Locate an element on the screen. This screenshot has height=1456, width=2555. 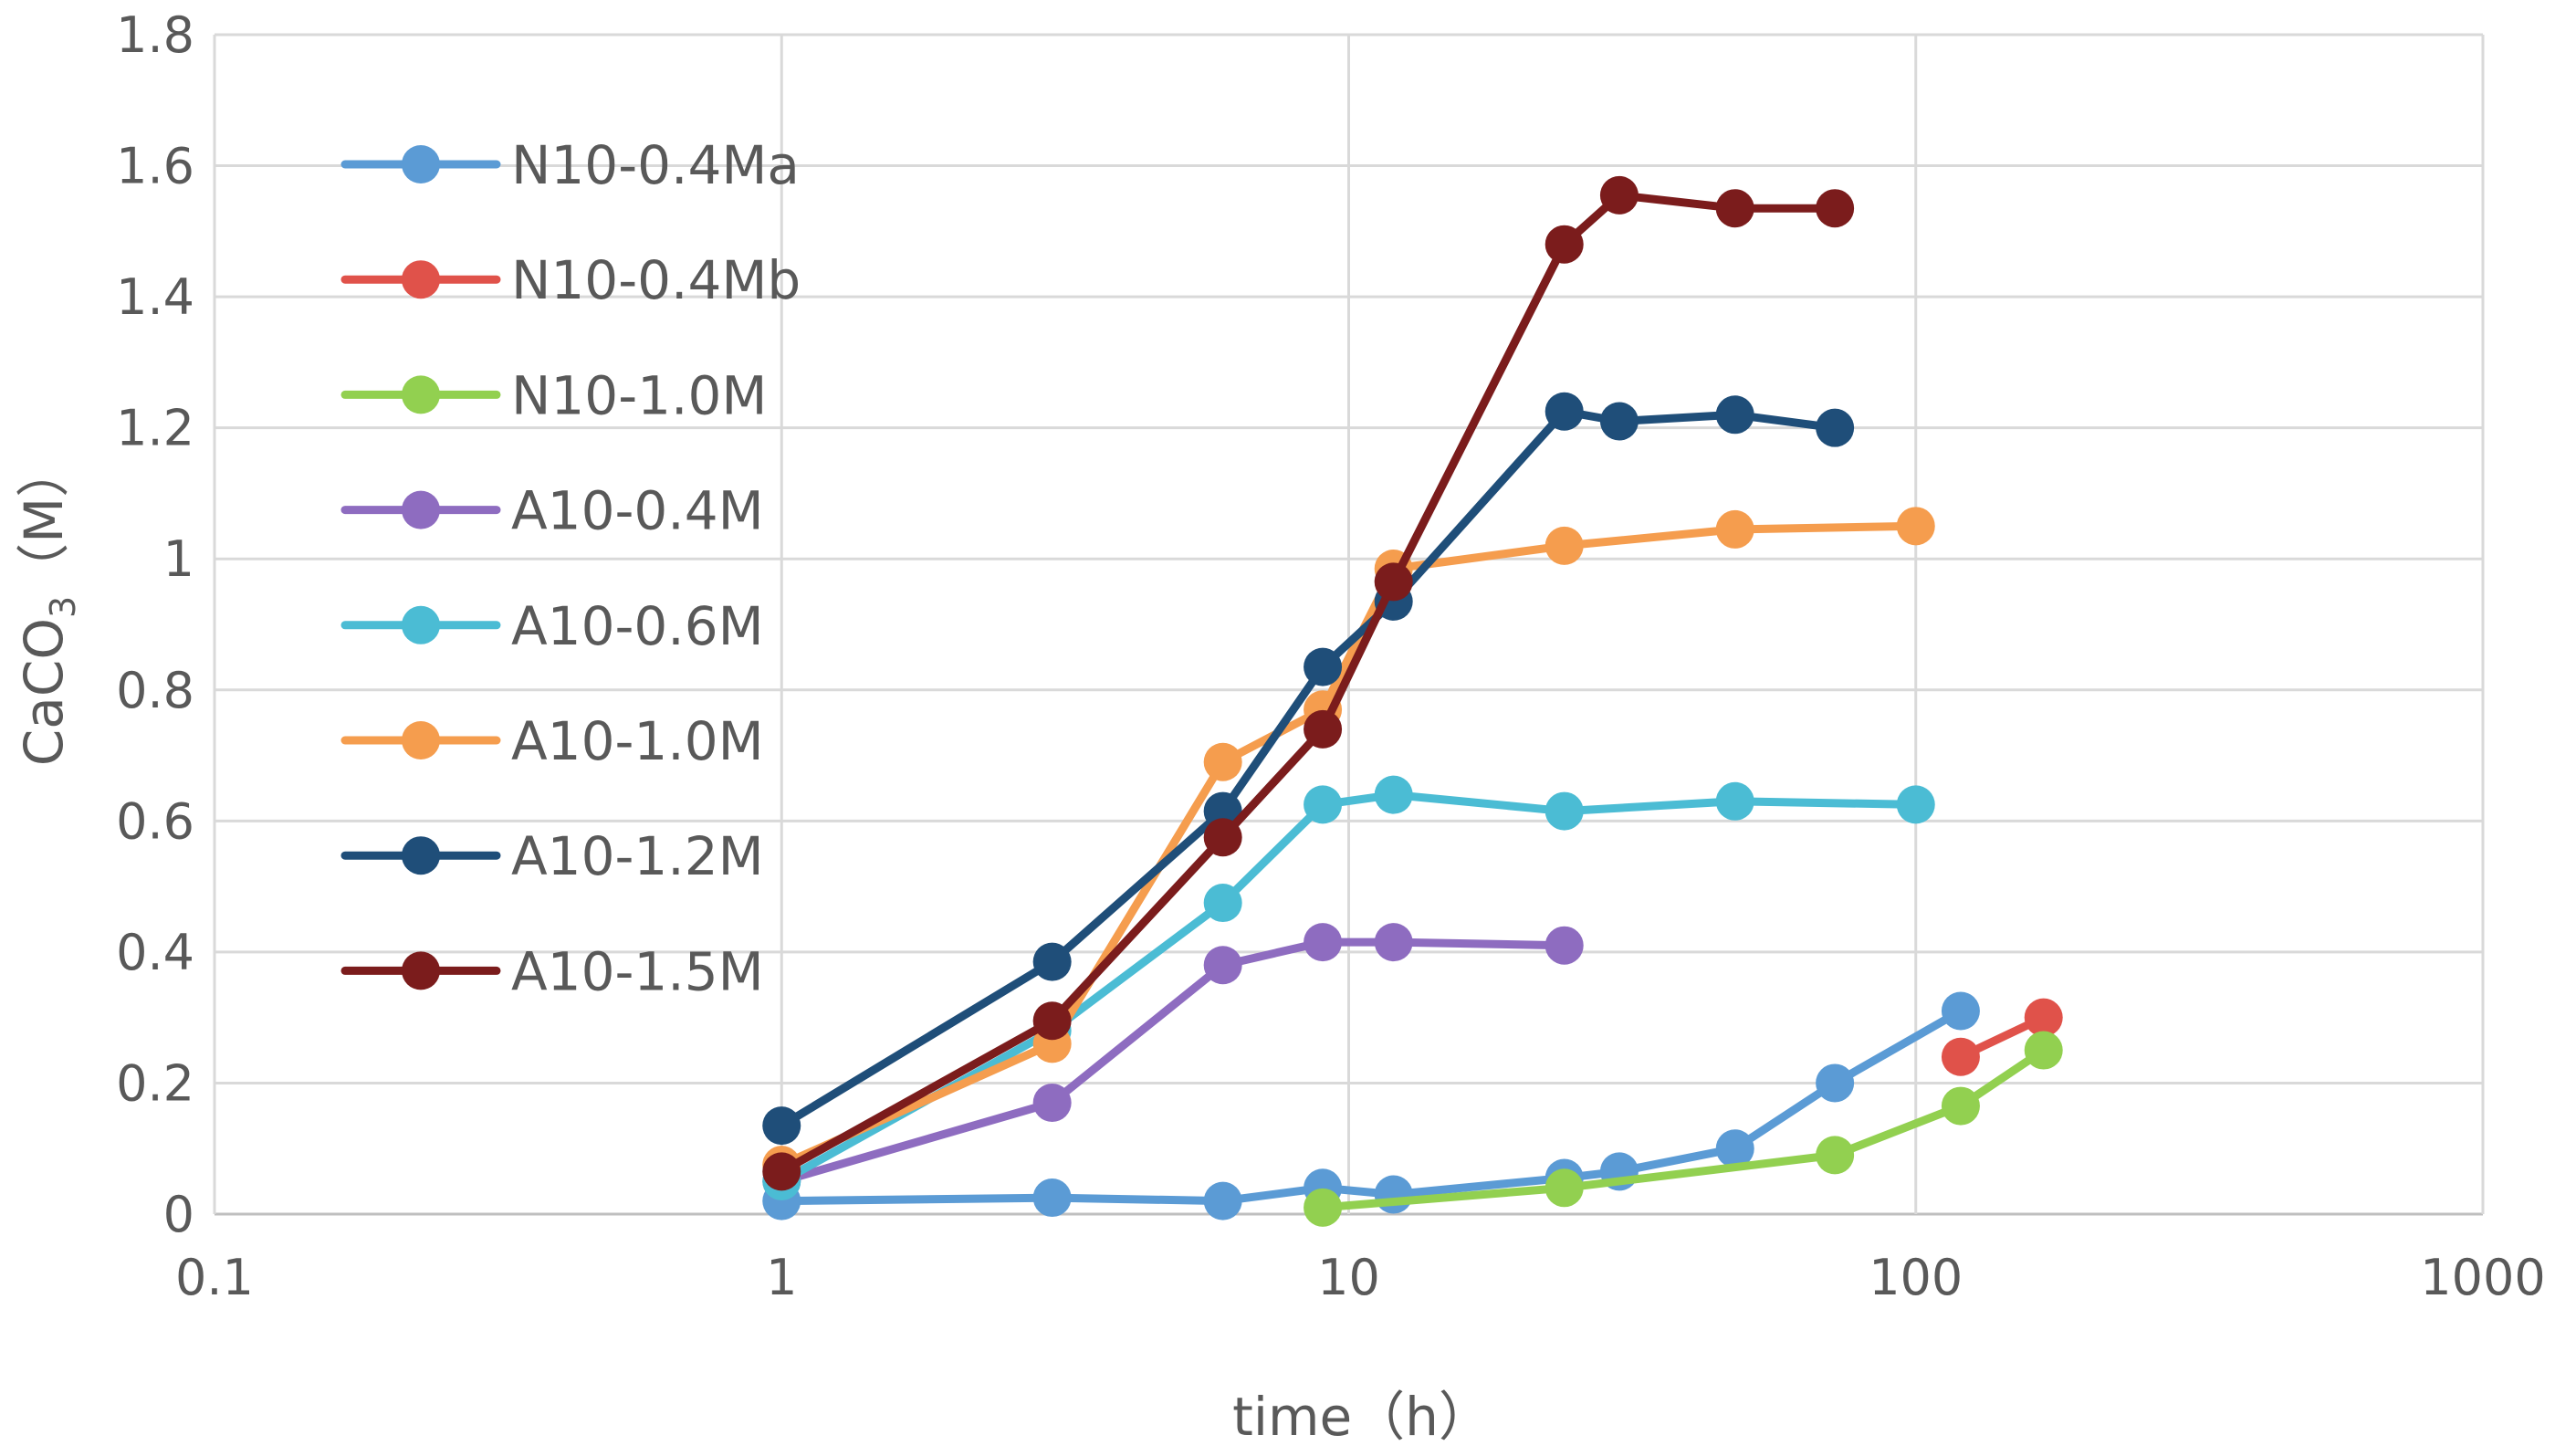
x-axis-title: time（h） is located at coordinates (1362, 1417).